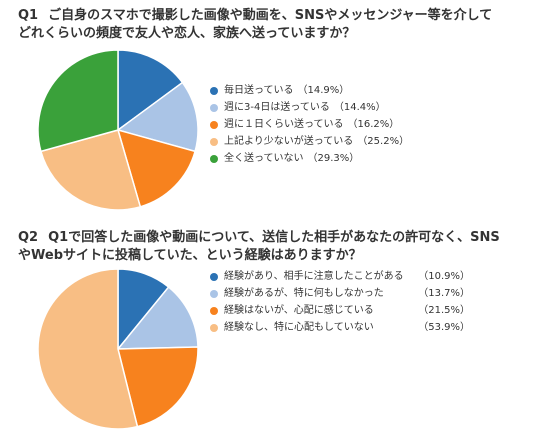 Image resolution: width=536 pixels, height=443 pixels. What do you see at coordinates (264, 158) in the screenshot?
I see `q1-legend-label-5: 全く送っていない` at bounding box center [264, 158].